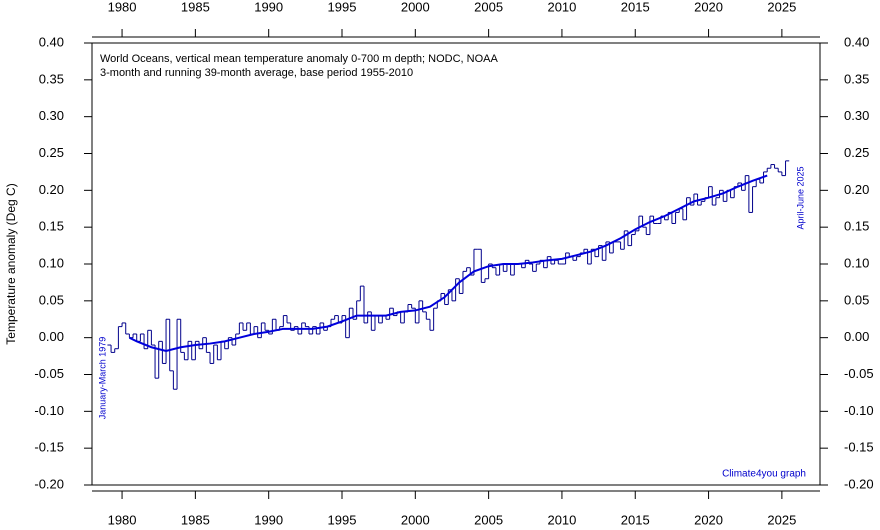 This screenshot has height=530, width=880. What do you see at coordinates (561, 7) in the screenshot?
I see `x-tick-label-top: 2010` at bounding box center [561, 7].